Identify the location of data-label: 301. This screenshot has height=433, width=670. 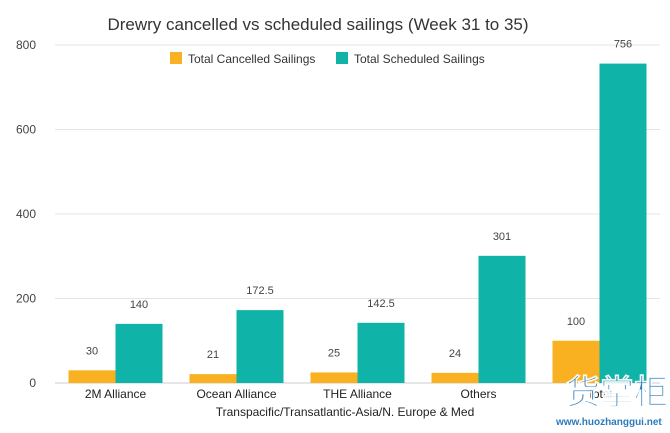
(502, 237).